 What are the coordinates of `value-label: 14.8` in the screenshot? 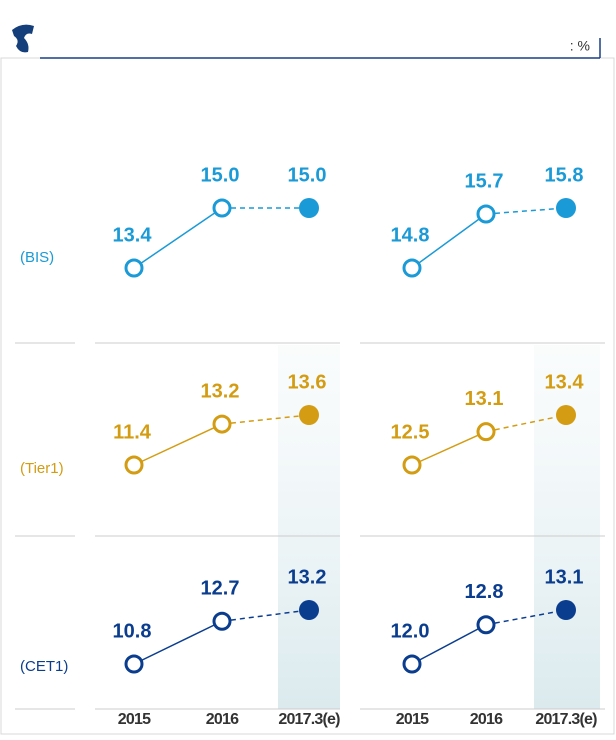 It's located at (410, 235).